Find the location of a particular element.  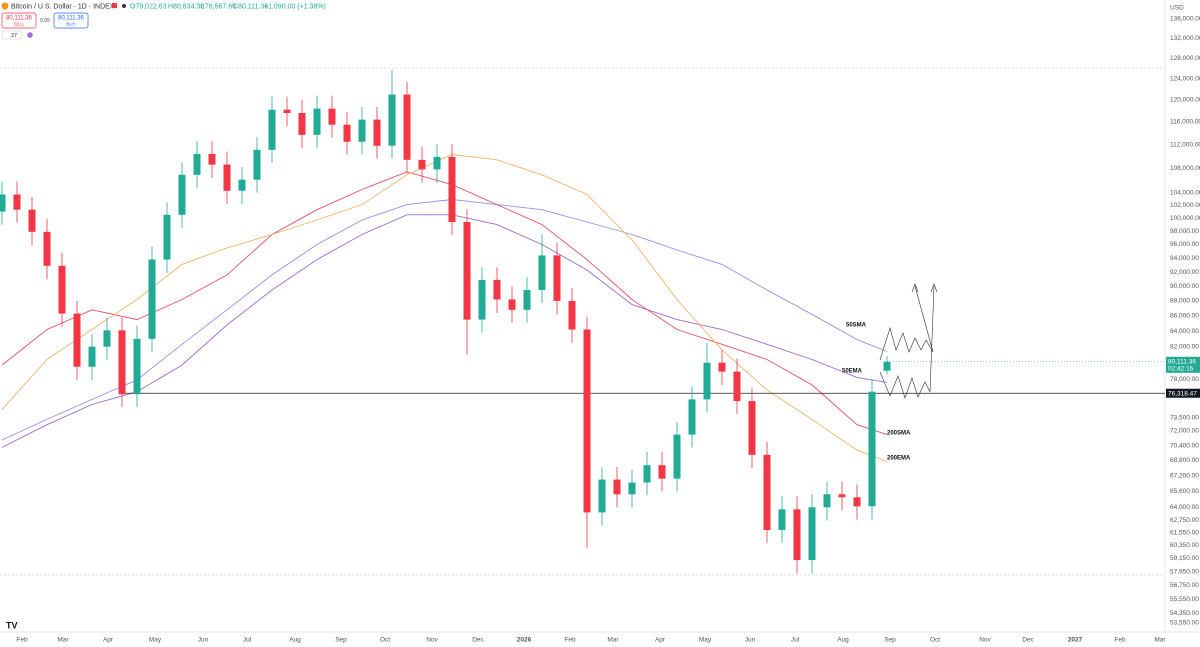

indicators-count: 27 is located at coordinates (14, 36).